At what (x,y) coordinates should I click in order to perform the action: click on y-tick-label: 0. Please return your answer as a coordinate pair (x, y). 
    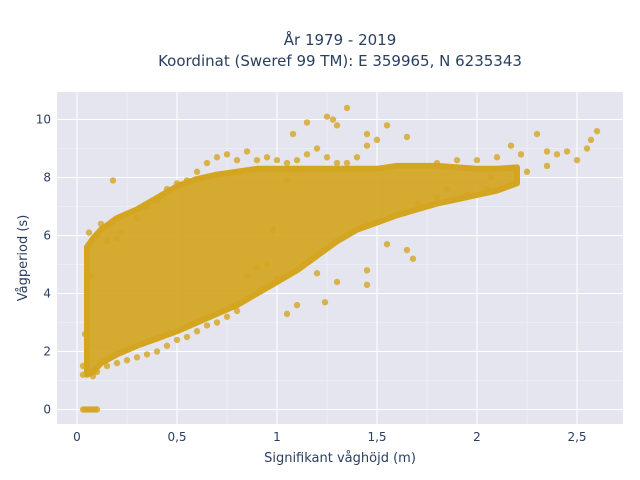
    Looking at the image, I should click on (47, 410).